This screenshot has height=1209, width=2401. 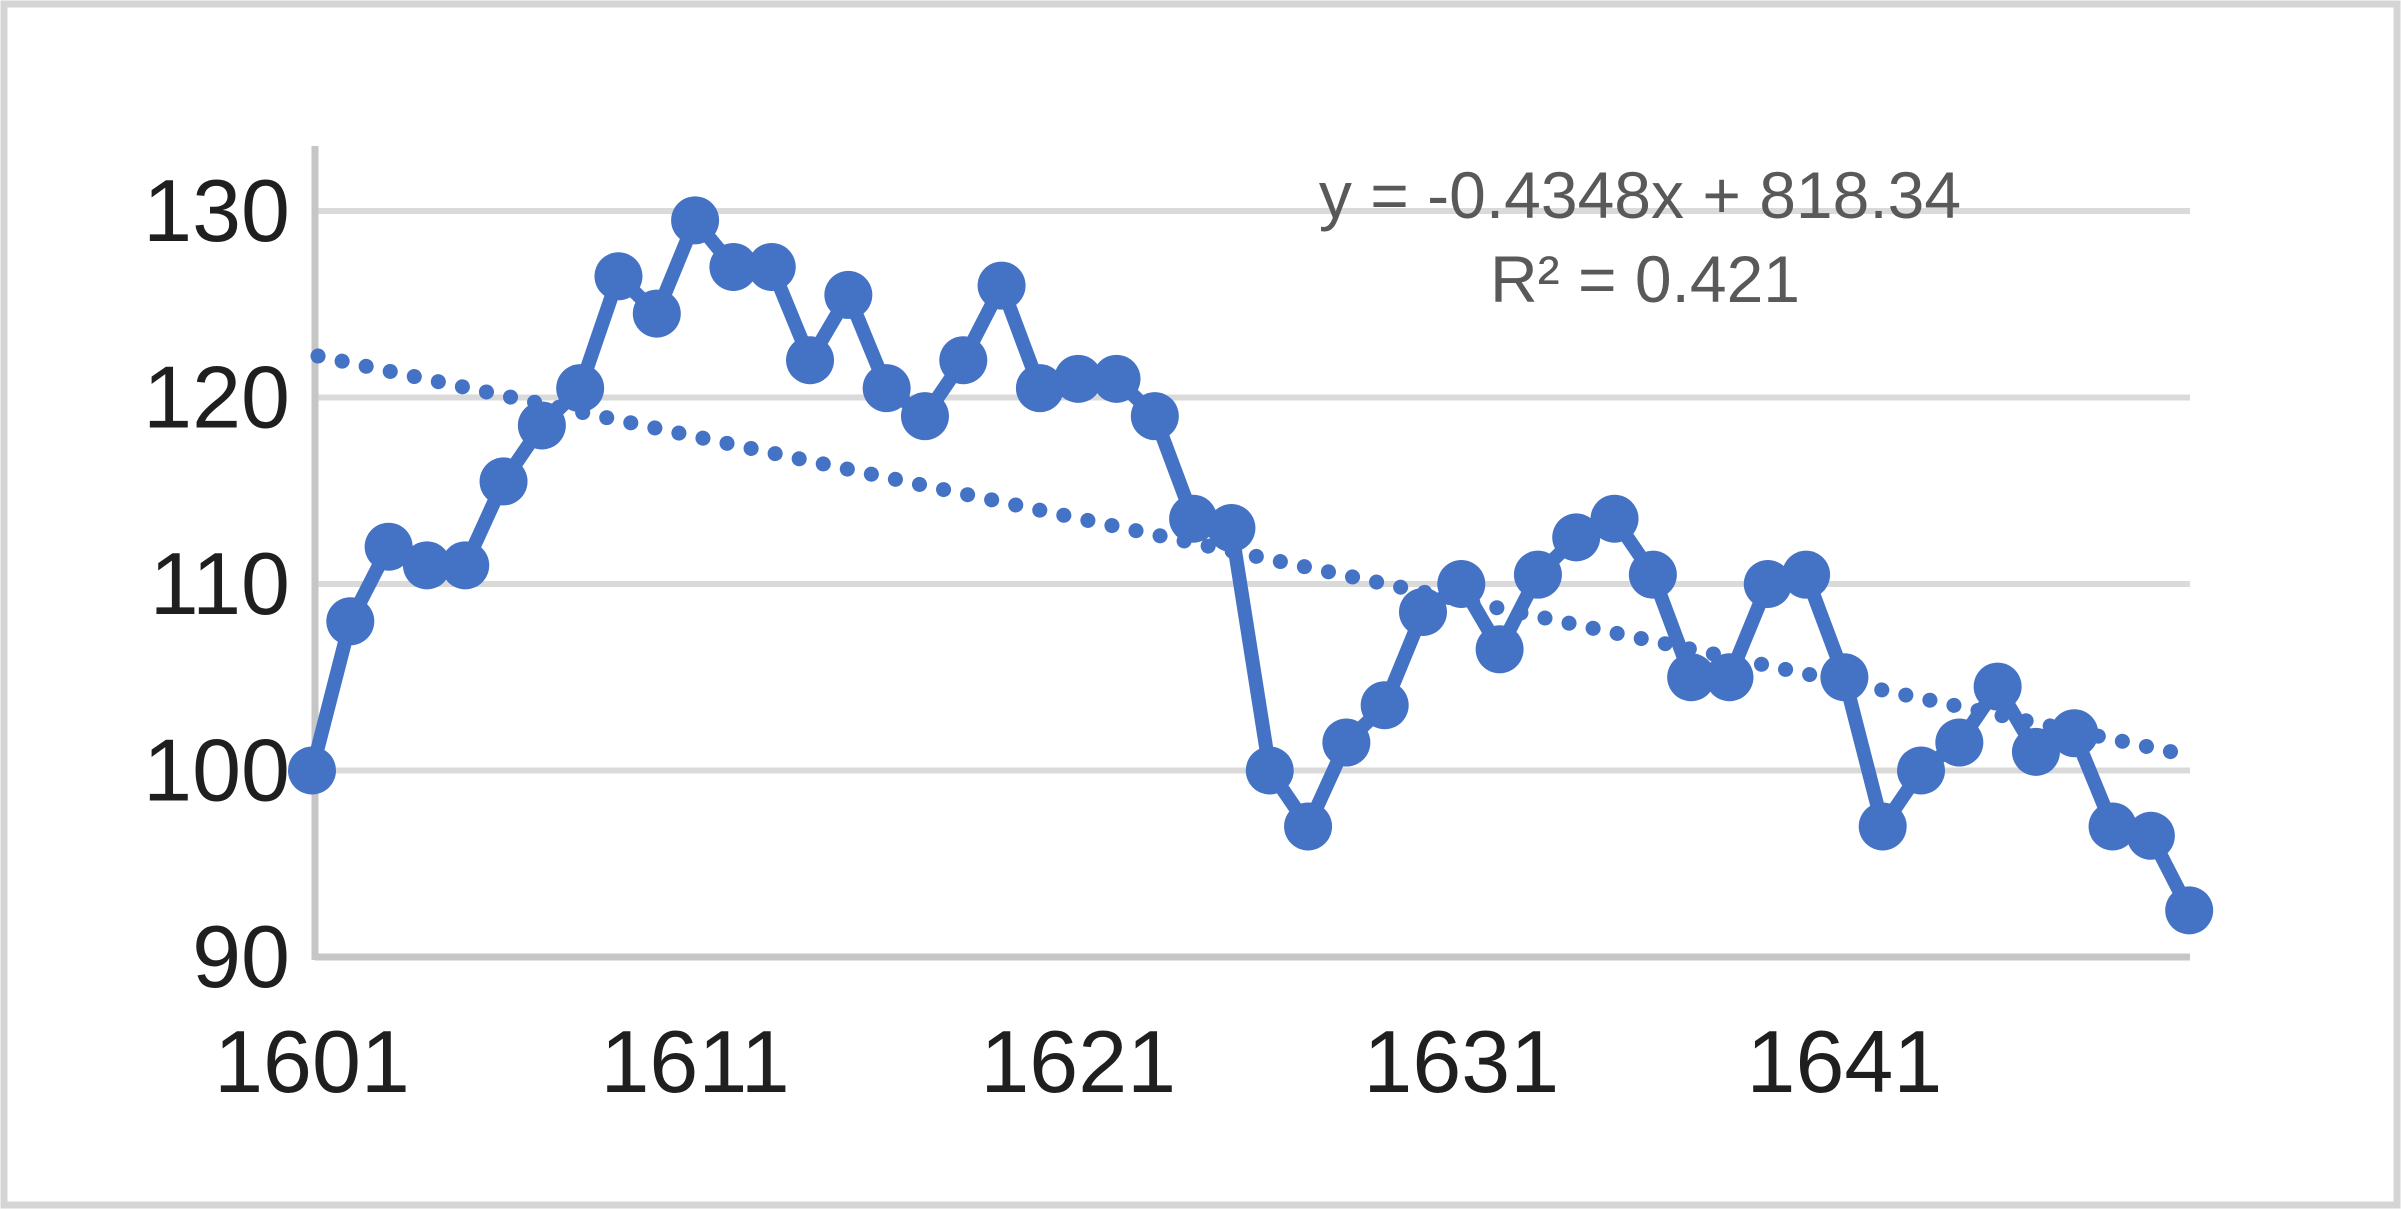 What do you see at coordinates (216, 210) in the screenshot?
I see `y-tick-label: 130` at bounding box center [216, 210].